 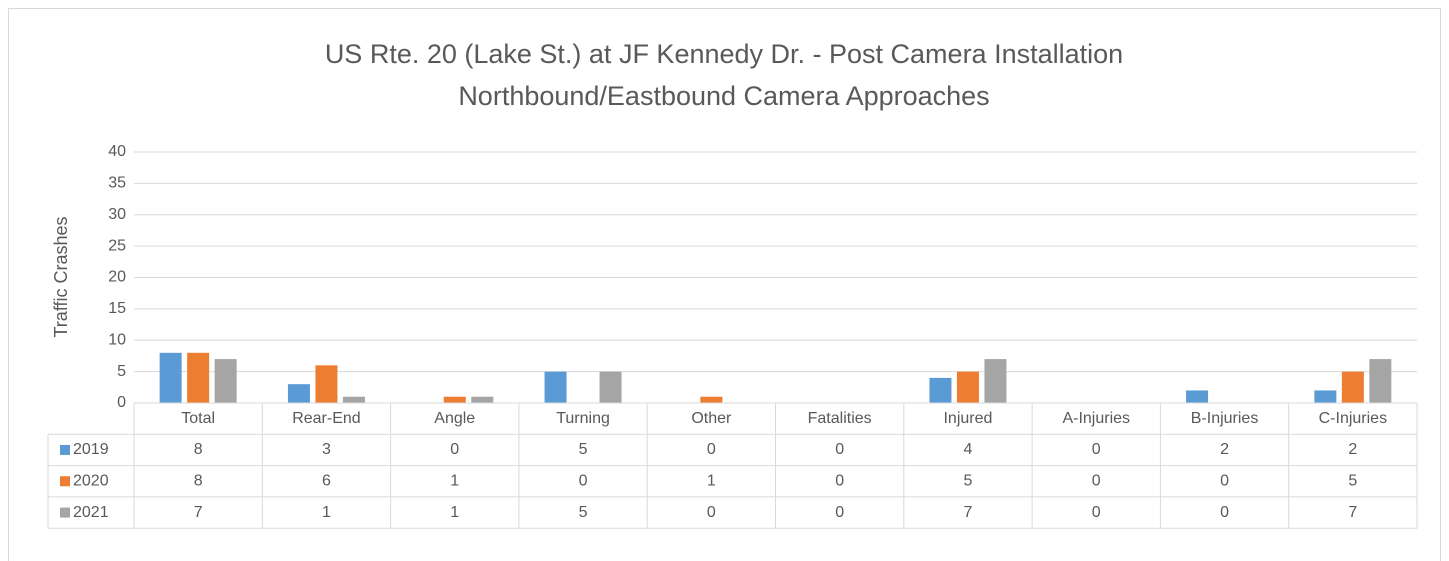 What do you see at coordinates (117, 339) in the screenshot?
I see `y-tick-label: 10` at bounding box center [117, 339].